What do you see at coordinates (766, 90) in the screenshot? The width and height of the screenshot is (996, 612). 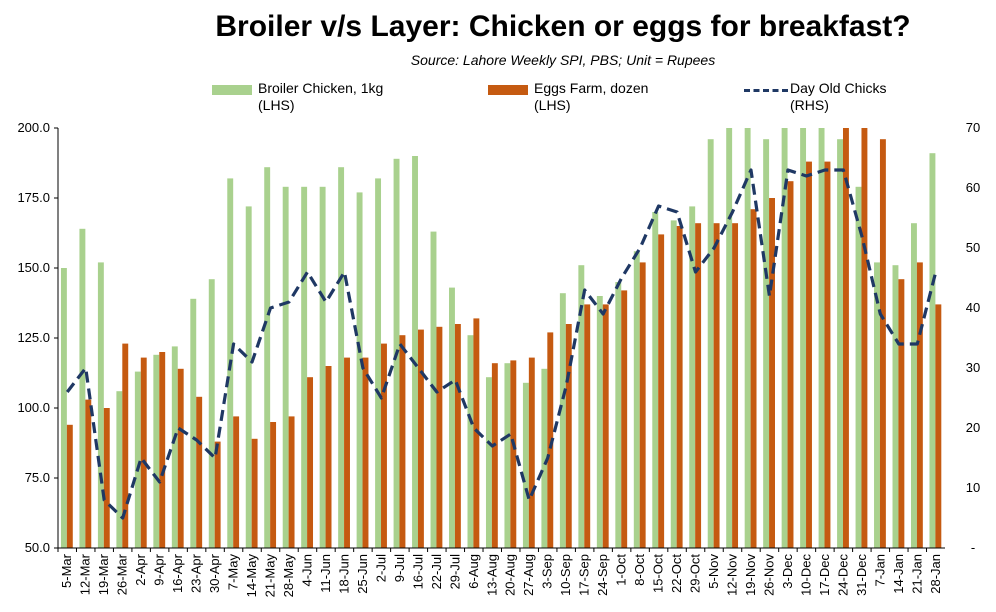 I see `legend-swatch-chicks` at bounding box center [766, 90].